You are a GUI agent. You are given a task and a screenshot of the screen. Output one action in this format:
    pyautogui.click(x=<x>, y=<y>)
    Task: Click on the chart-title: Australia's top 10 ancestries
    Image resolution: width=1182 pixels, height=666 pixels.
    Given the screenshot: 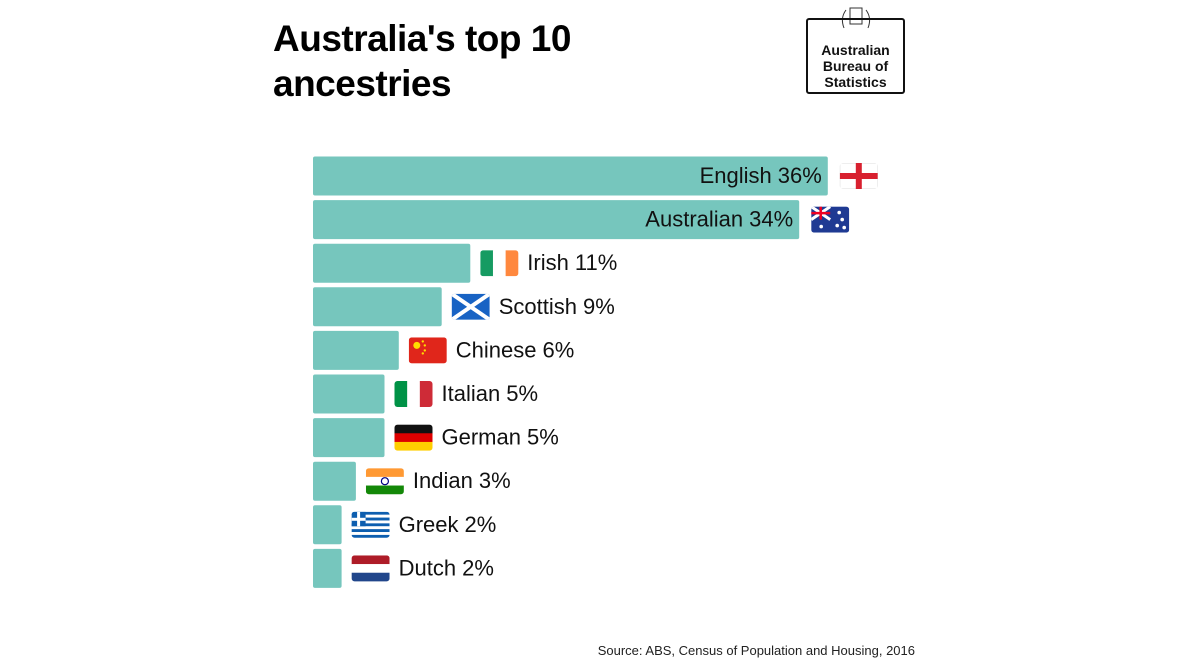 What is the action you would take?
    pyautogui.click(x=422, y=61)
    